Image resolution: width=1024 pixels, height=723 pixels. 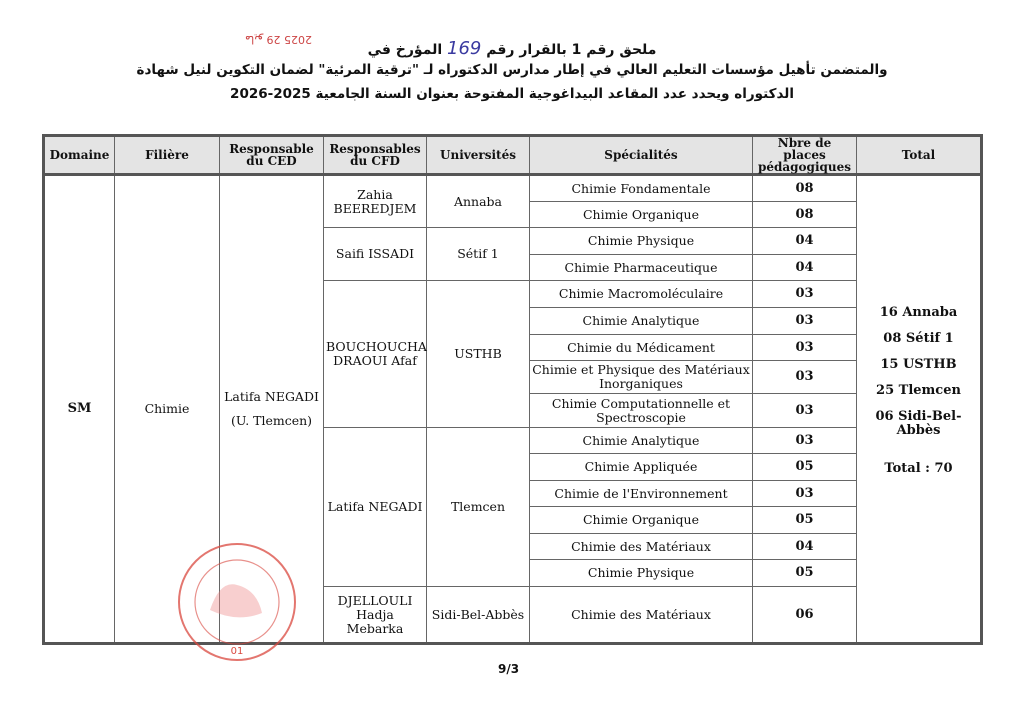 I want to click on stamp-number: 01, so click(x=237, y=651).